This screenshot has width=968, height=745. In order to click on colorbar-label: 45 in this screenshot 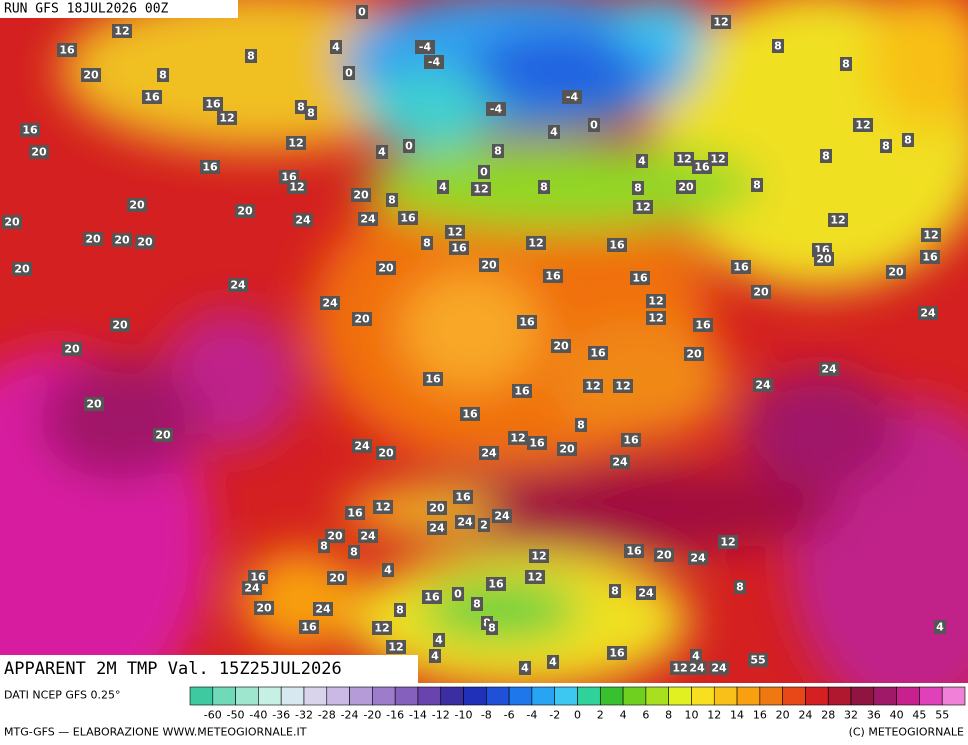, I will do `click(919, 715)`.